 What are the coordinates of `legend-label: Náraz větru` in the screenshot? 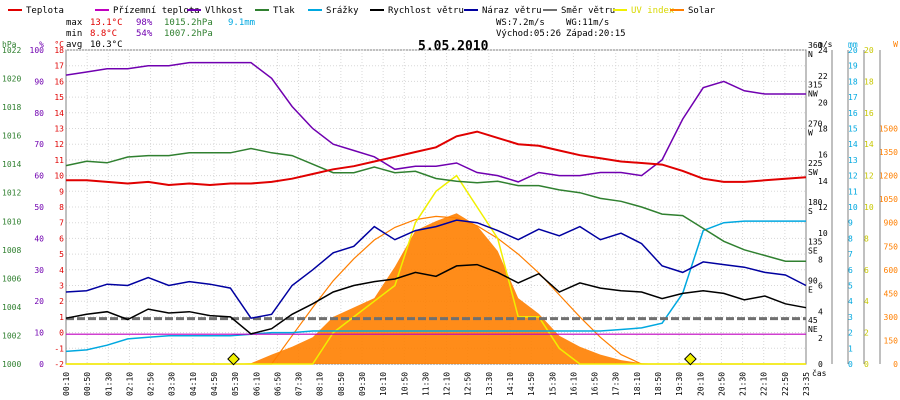 It's located at (512, 11).